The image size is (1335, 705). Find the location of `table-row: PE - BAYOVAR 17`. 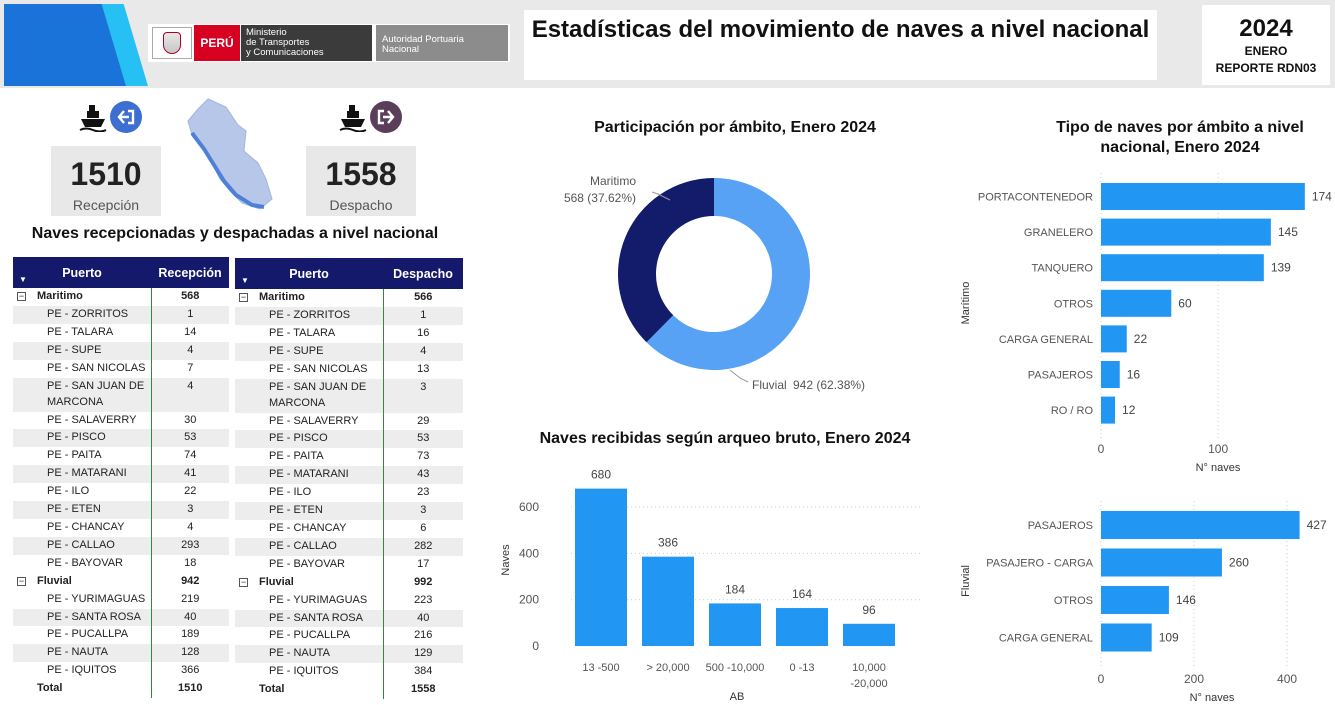

table-row: PE - BAYOVAR 17 is located at coordinates (349, 564).